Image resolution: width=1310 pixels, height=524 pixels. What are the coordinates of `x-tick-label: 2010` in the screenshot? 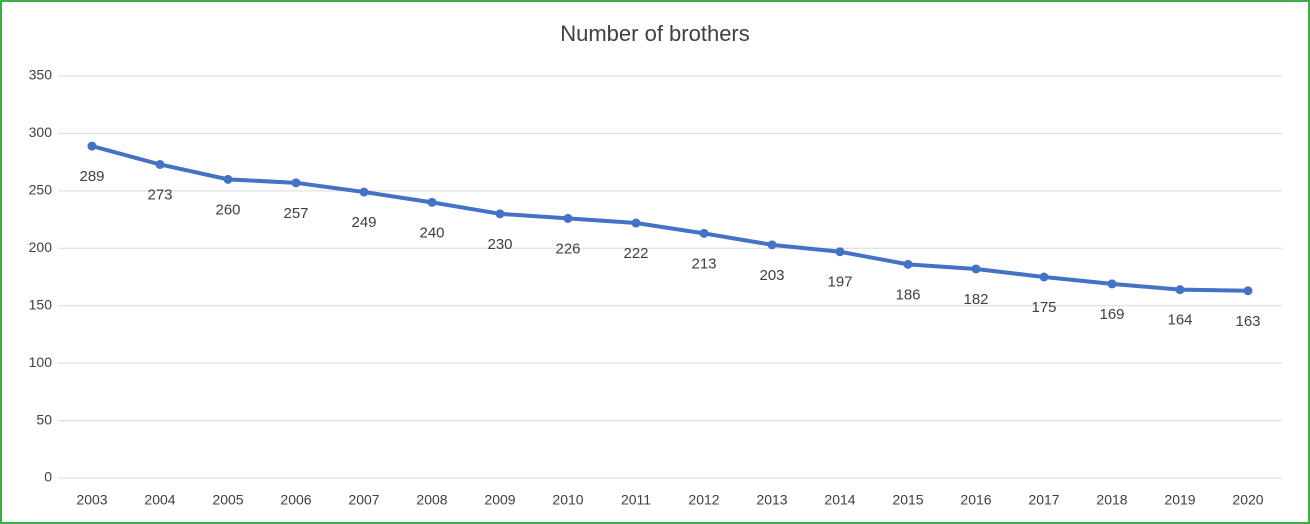 It's located at (567, 500).